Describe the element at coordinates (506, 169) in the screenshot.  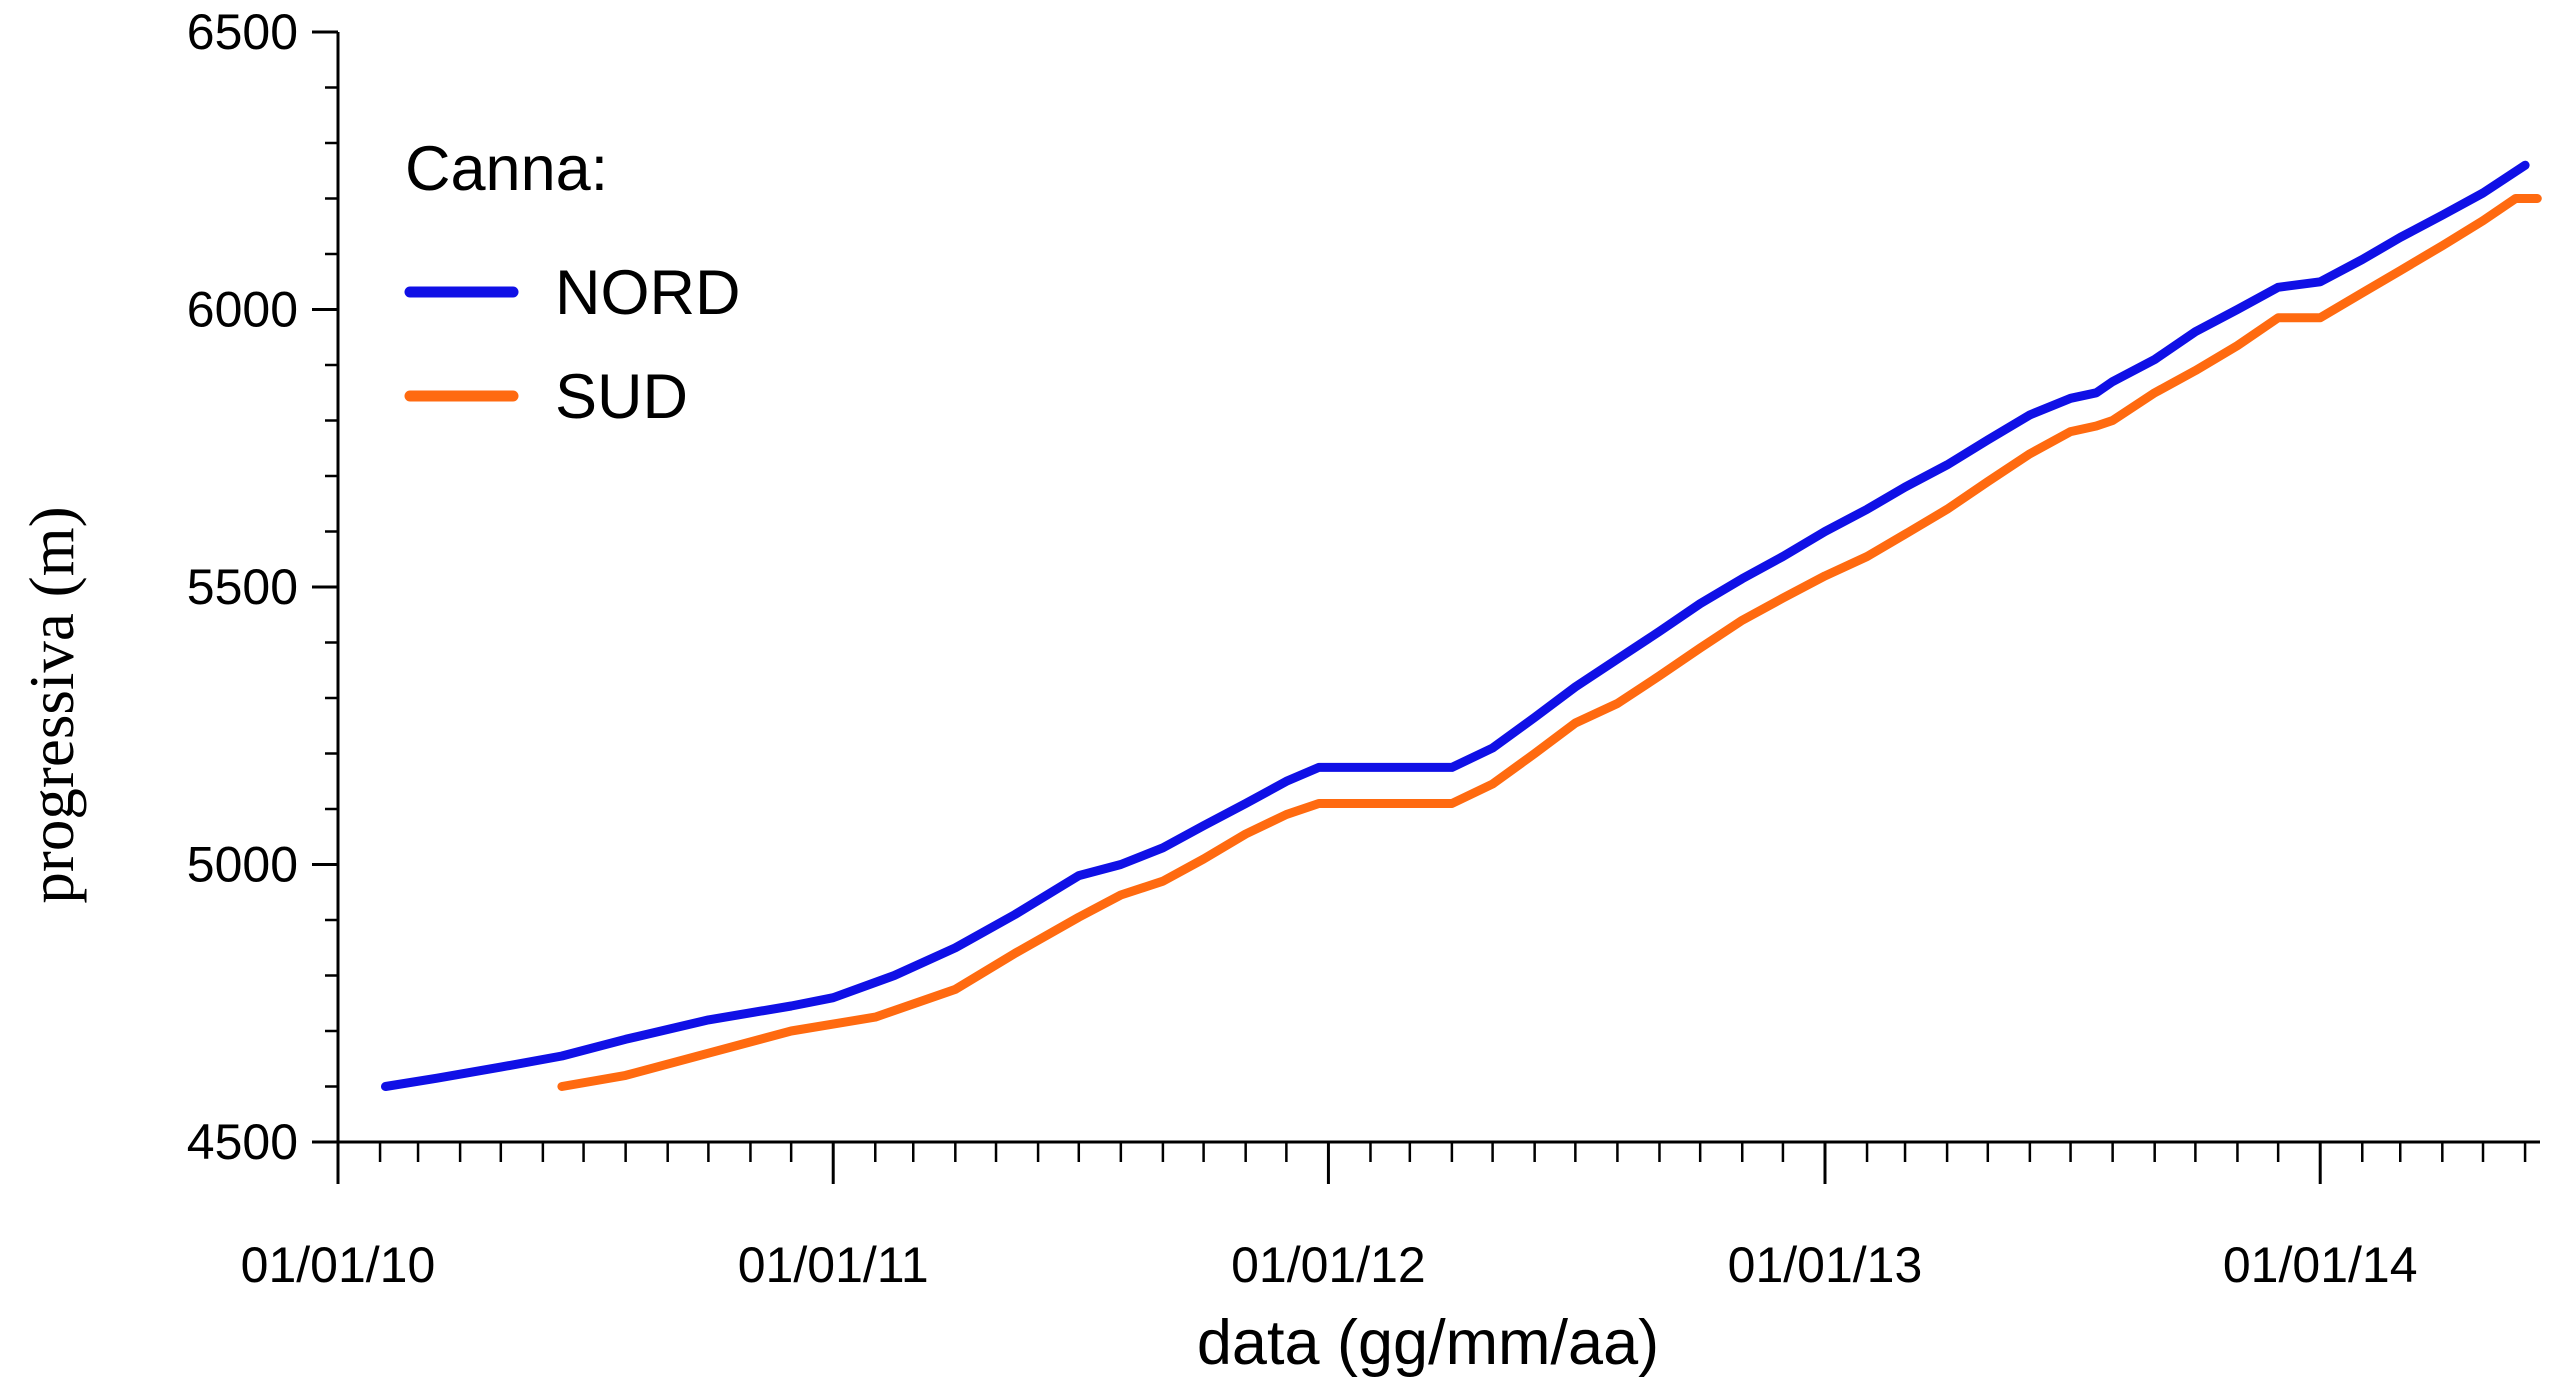
I see `legend-title: Canna:` at that location.